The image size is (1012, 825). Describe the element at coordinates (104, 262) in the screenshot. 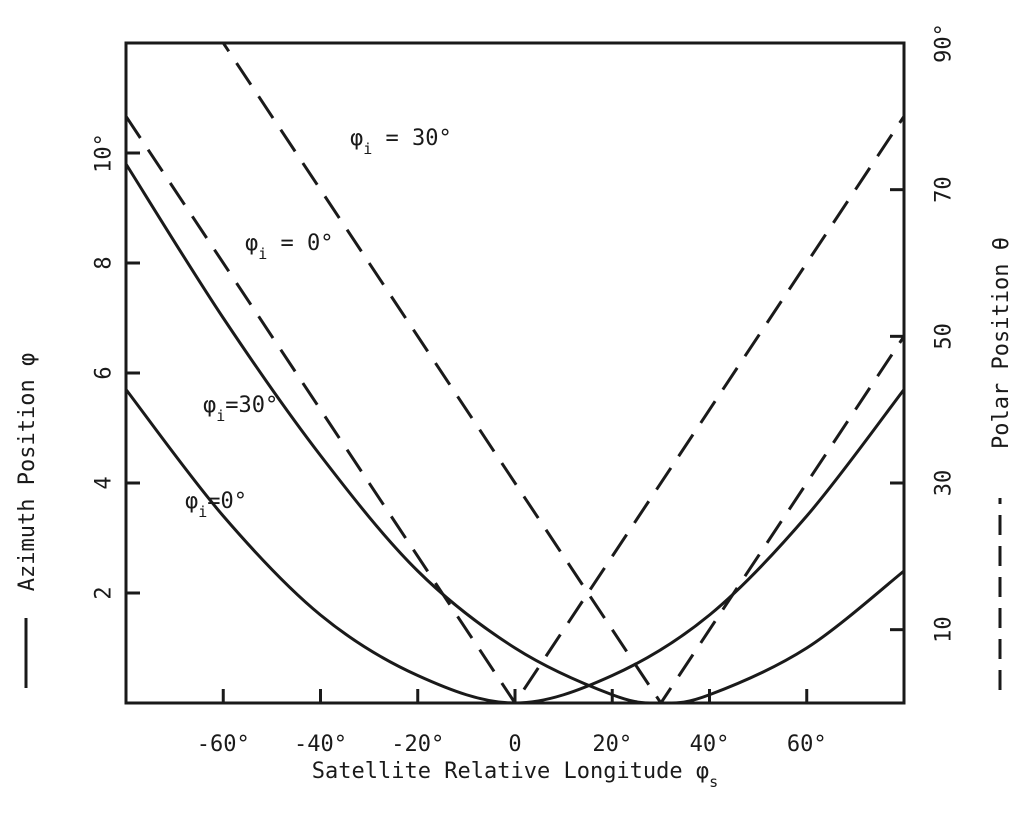

I see `left-y-tick-label: 8` at that location.